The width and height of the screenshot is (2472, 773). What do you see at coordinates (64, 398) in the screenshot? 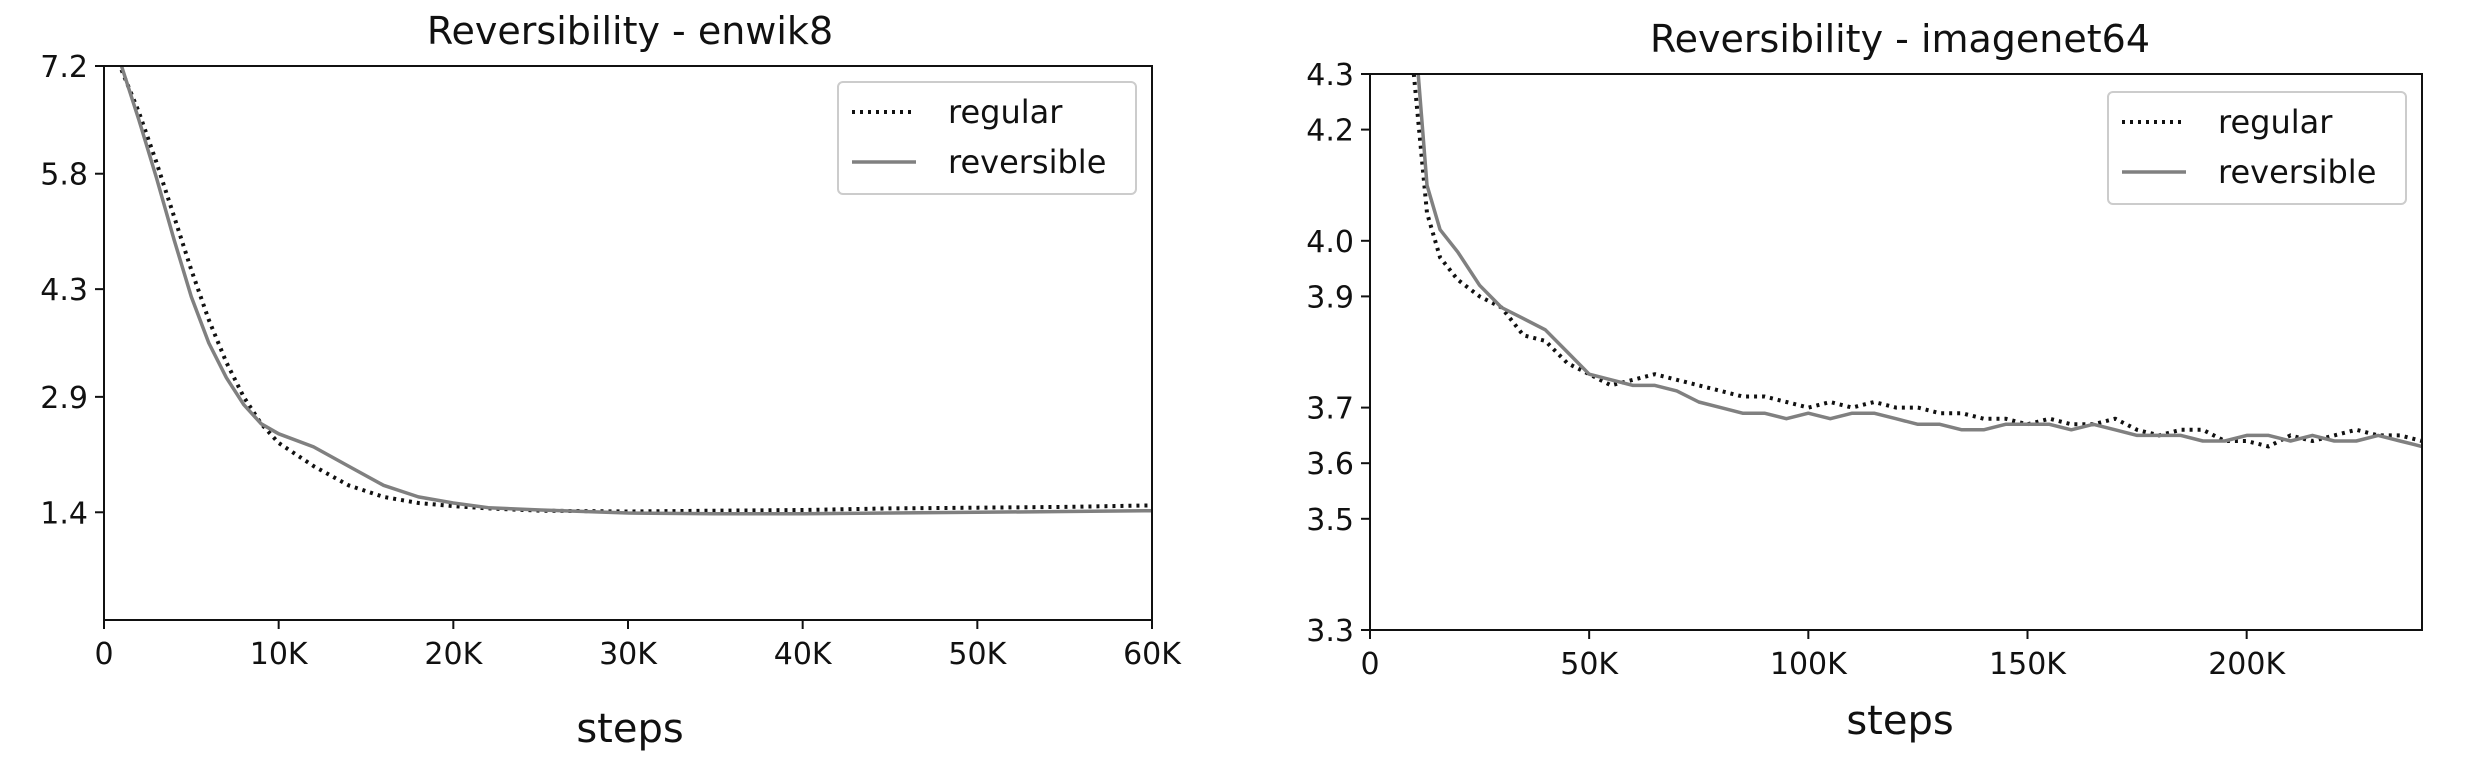
I see `y-tick-label: 2.9` at bounding box center [64, 398].